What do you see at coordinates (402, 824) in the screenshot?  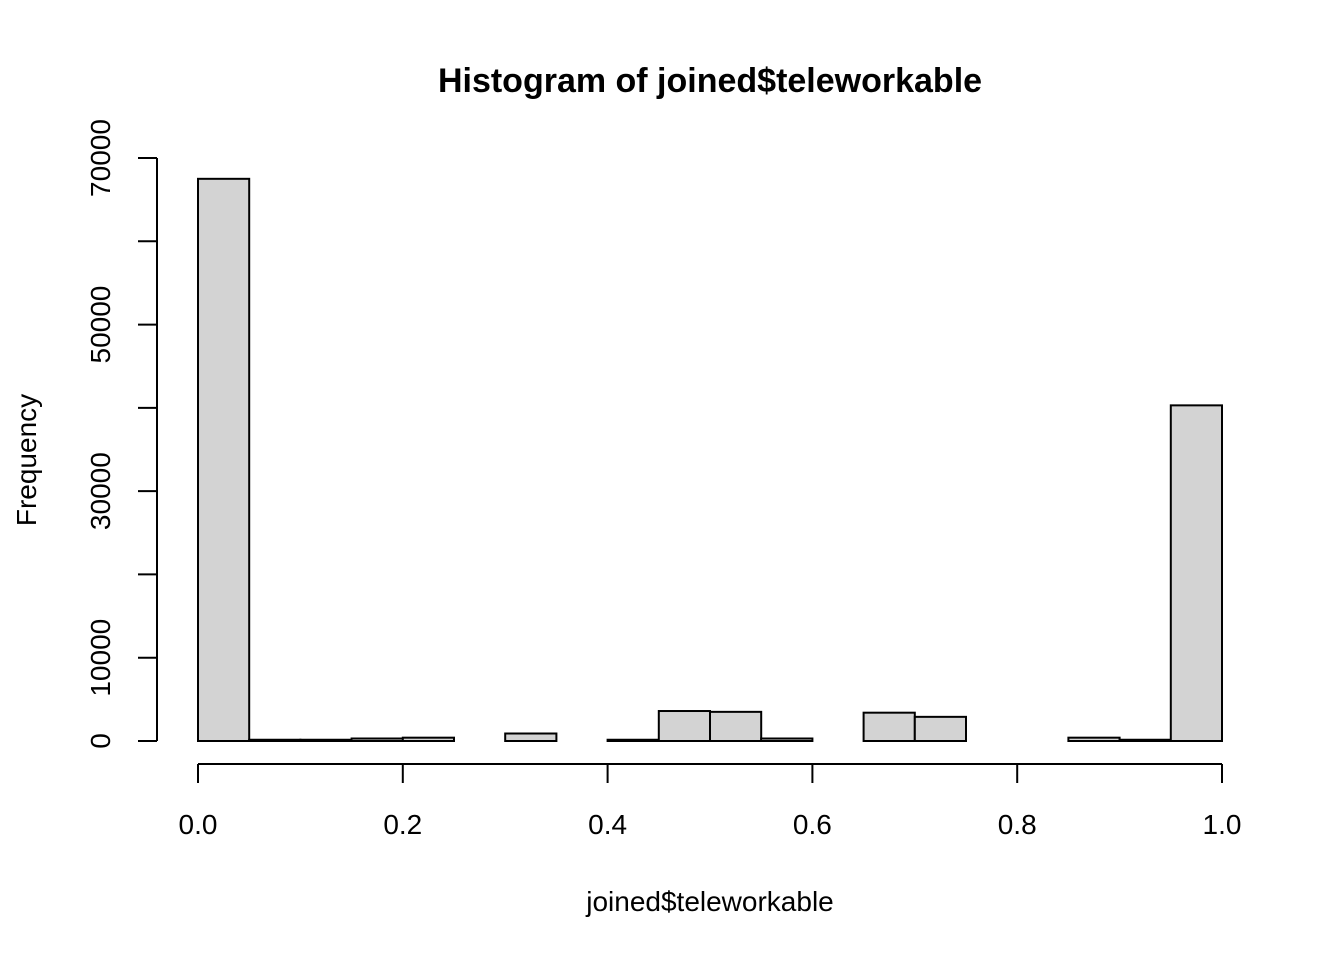 I see `x-tick-label: 0.2` at bounding box center [402, 824].